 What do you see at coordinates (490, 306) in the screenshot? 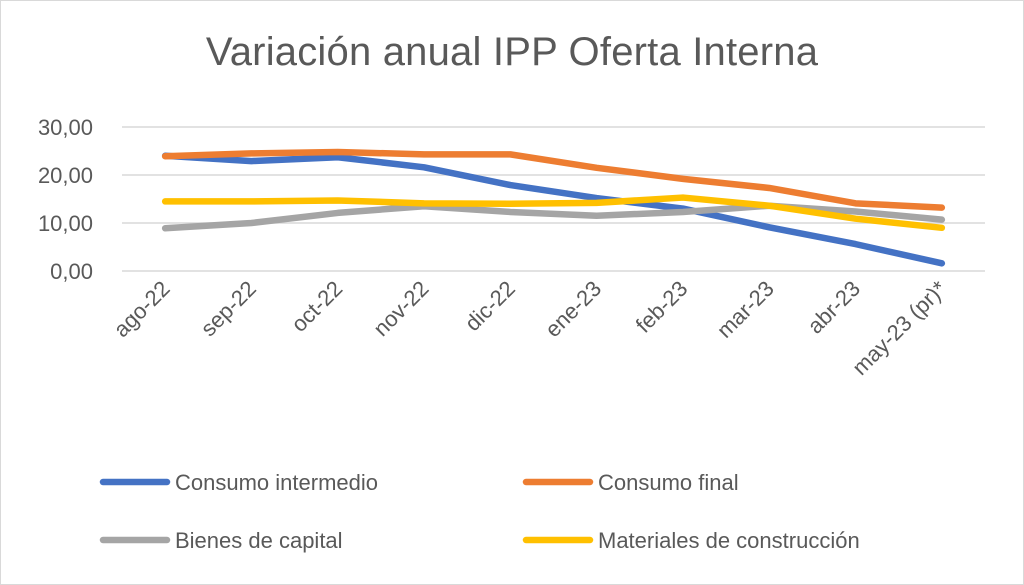
I see `x-tick-label: dic-22` at bounding box center [490, 306].